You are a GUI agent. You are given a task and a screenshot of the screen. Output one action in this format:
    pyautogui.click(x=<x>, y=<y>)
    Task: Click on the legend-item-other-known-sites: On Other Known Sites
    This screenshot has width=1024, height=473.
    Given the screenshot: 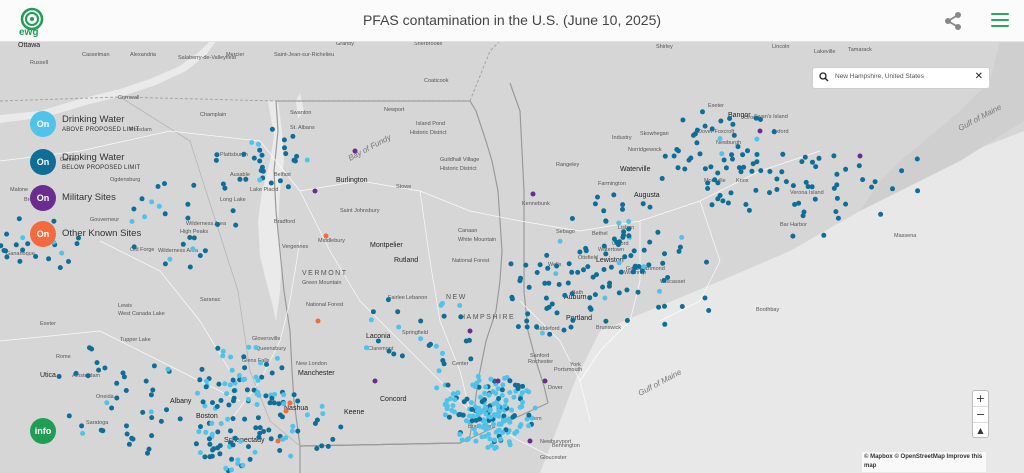 What is the action you would take?
    pyautogui.click(x=150, y=236)
    